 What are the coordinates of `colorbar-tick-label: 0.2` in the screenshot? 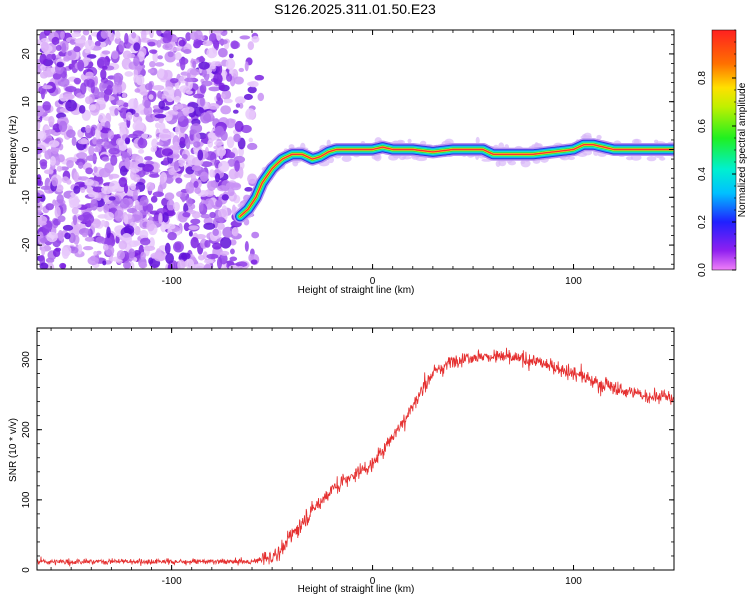 It's located at (702, 222).